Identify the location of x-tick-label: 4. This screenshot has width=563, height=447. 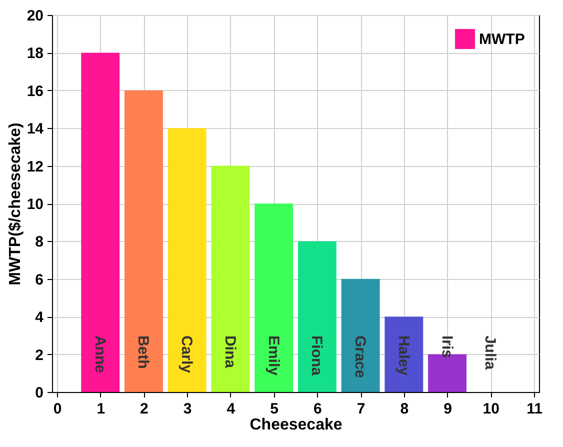
(231, 409).